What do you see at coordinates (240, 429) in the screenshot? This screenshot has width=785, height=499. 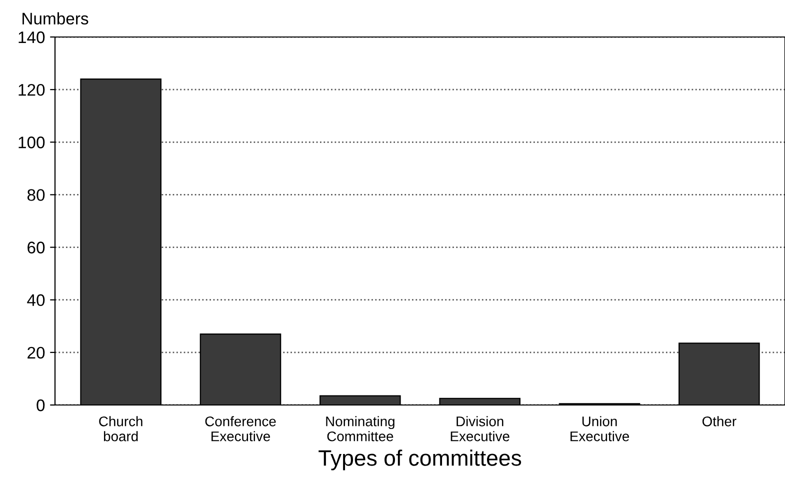 I see `x-tick-label: Conference Executive` at bounding box center [240, 429].